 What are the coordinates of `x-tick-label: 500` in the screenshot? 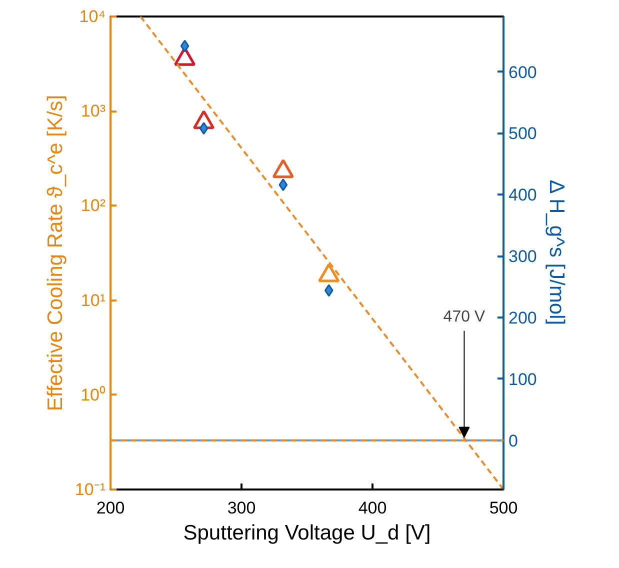 It's located at (503, 508).